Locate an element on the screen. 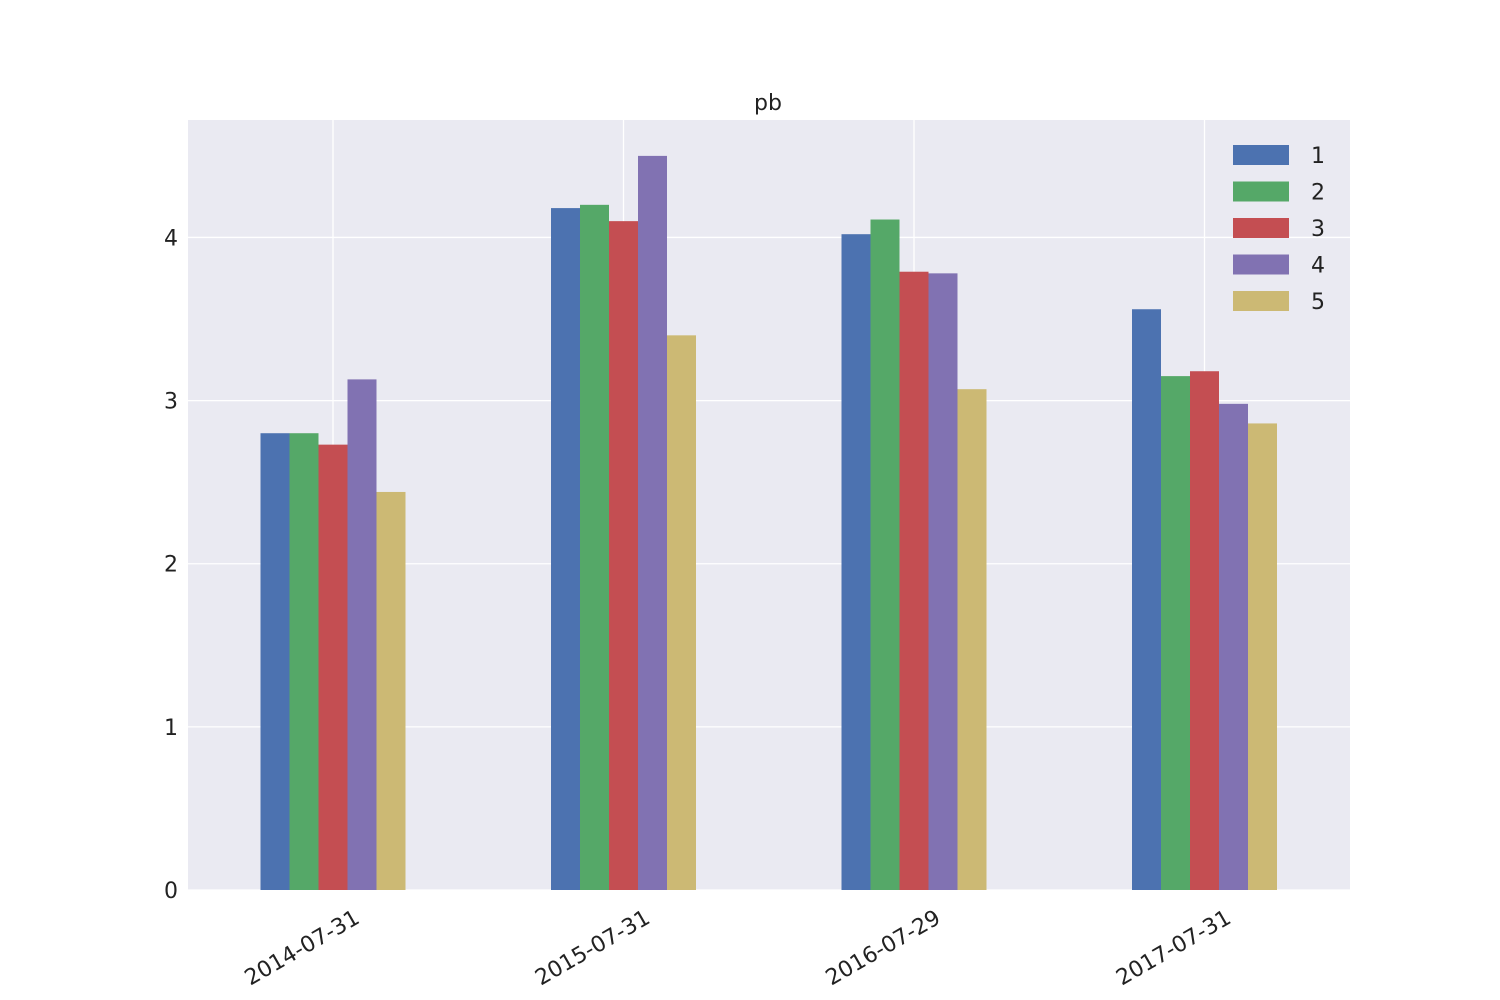  x-tick-label: 2014-07-31 is located at coordinates (302, 949).